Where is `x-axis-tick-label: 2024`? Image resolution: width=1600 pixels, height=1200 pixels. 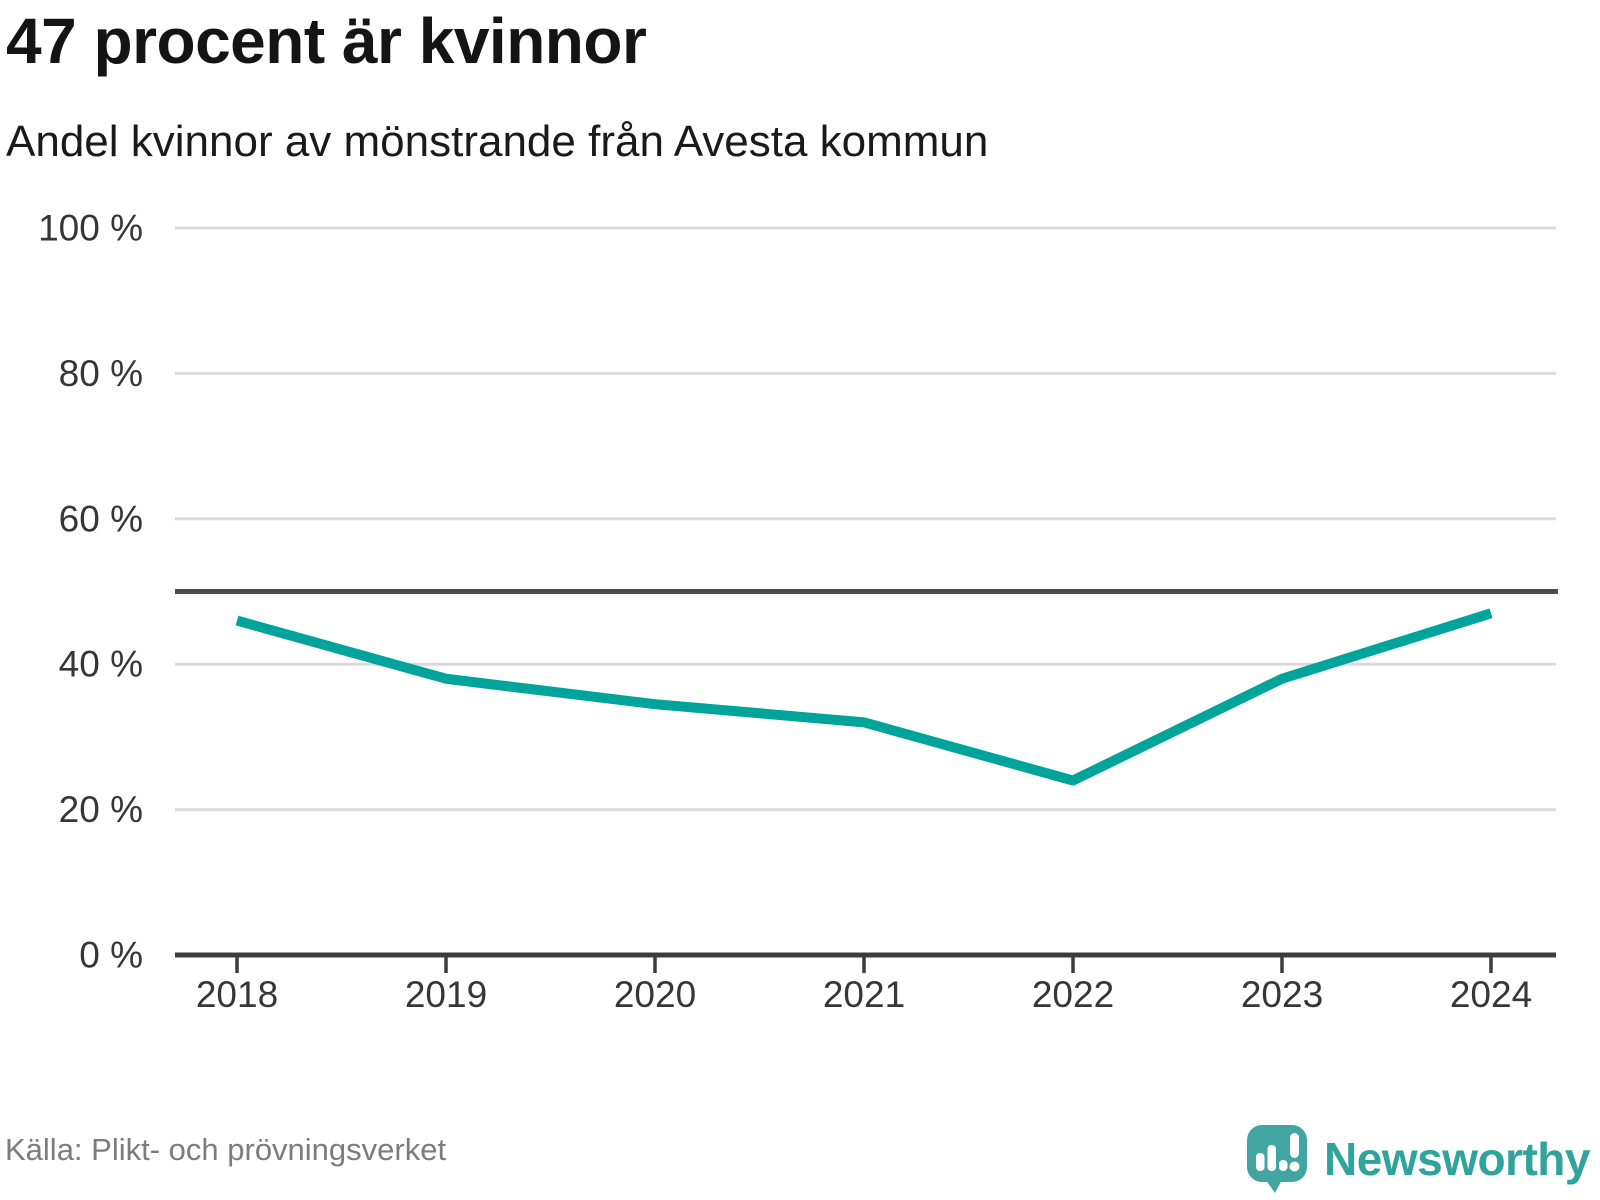
x-axis-tick-label: 2024 is located at coordinates (1491, 994).